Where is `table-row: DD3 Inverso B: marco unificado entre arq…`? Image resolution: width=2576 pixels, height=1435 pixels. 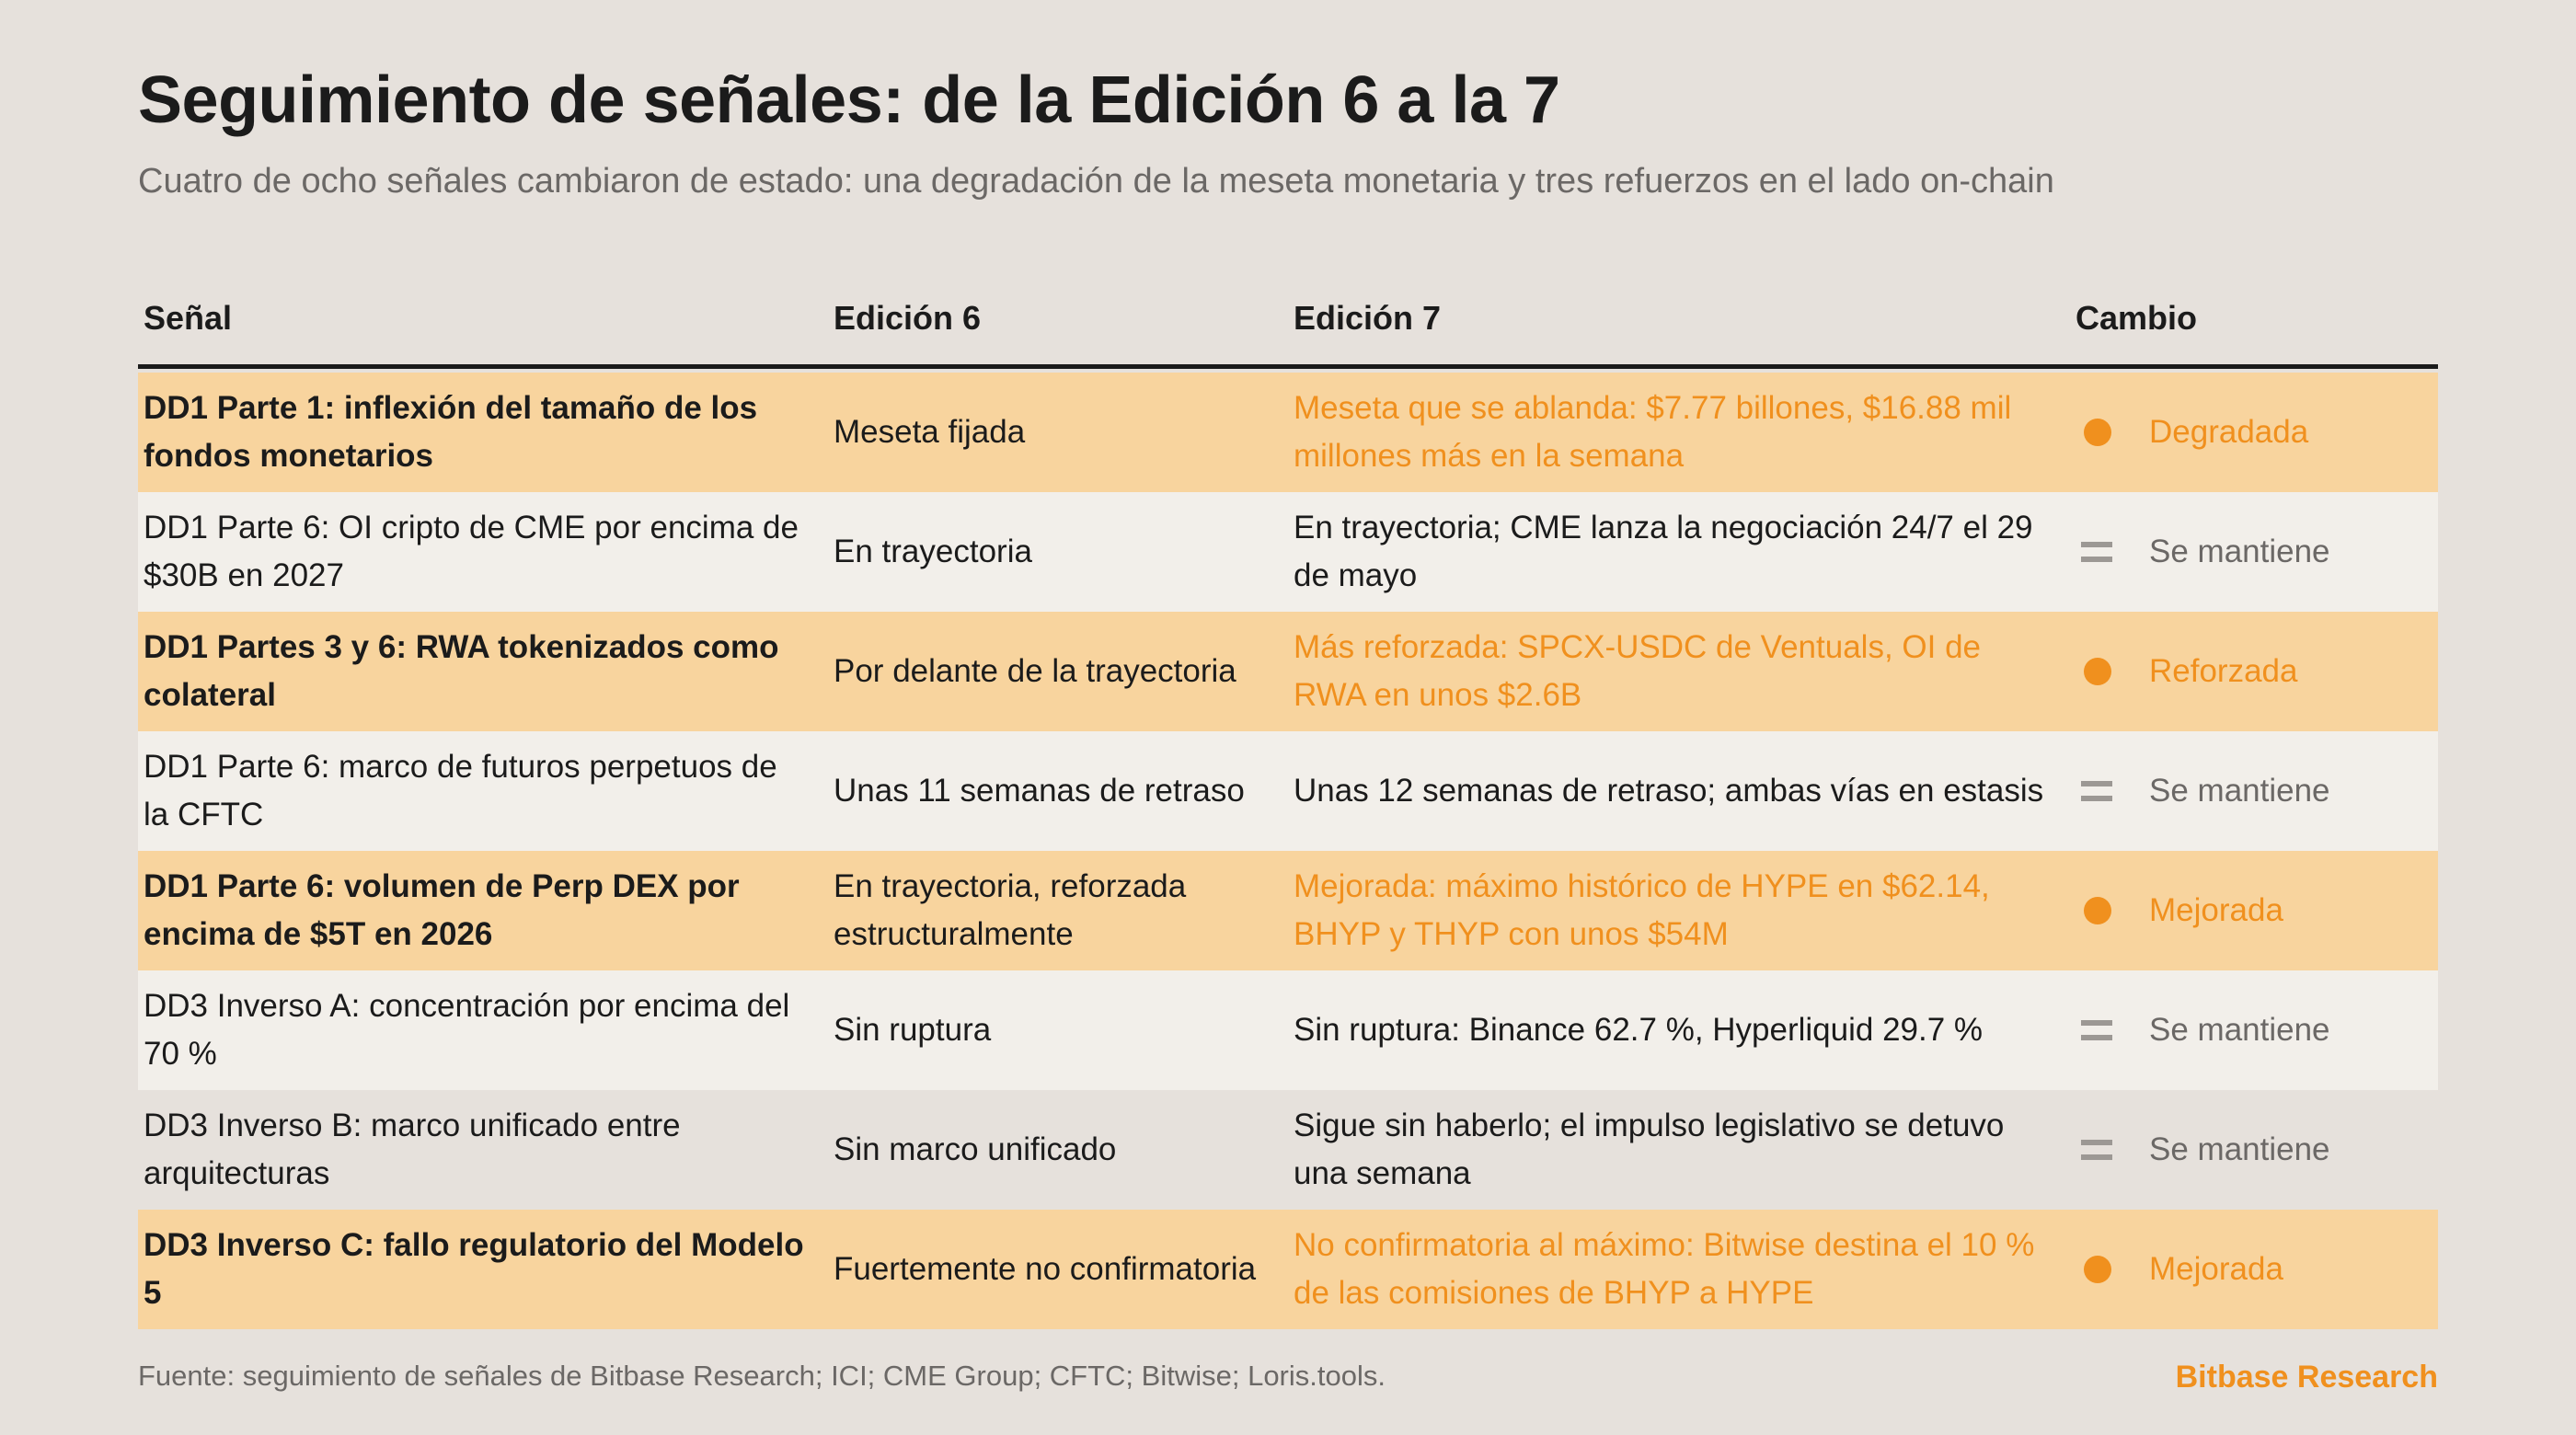
table-row: DD3 Inverso B: marco unificado entre arq… is located at coordinates (1288, 1150).